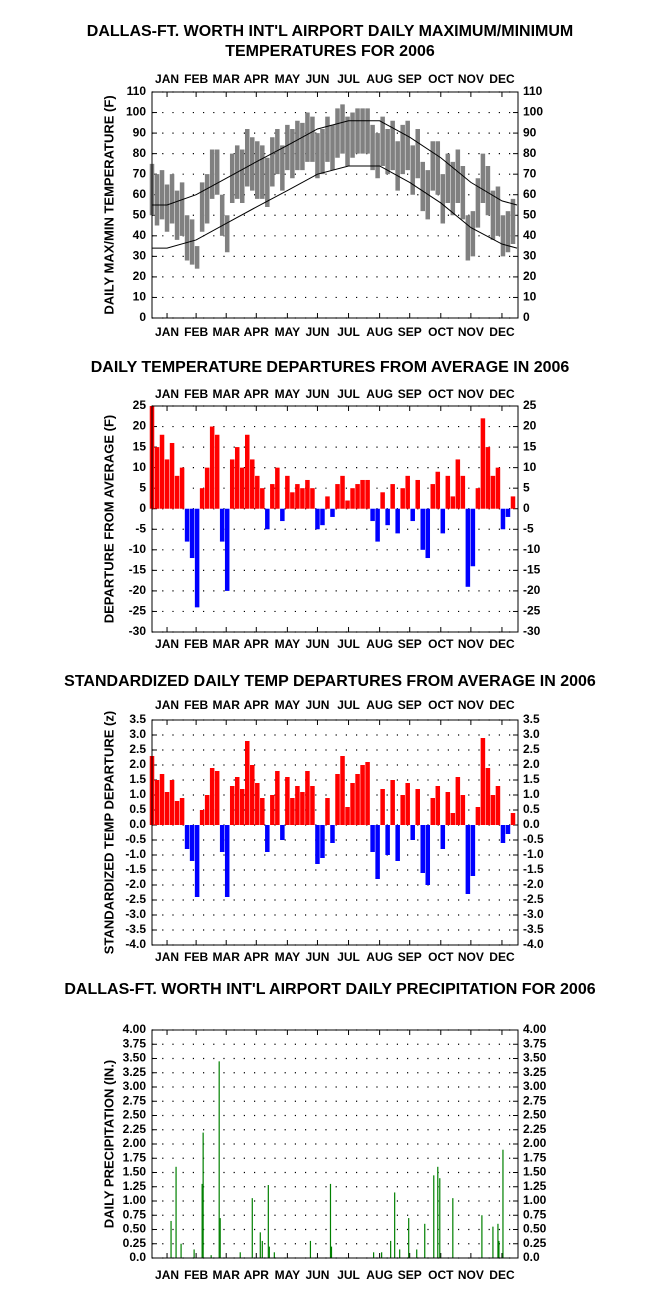 The width and height of the screenshot is (660, 1292). I want to click on y-tick-label: 3.25, so click(135, 1072).